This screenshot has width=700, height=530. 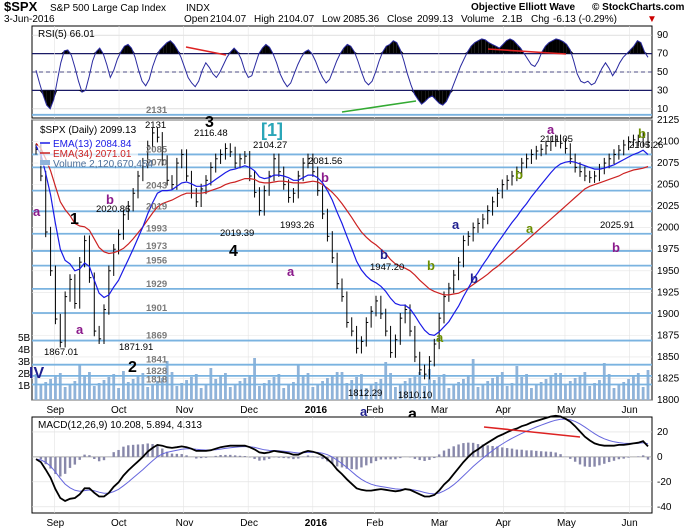 I want to click on credit-left: Objective Elliott Wave, so click(x=523, y=7).